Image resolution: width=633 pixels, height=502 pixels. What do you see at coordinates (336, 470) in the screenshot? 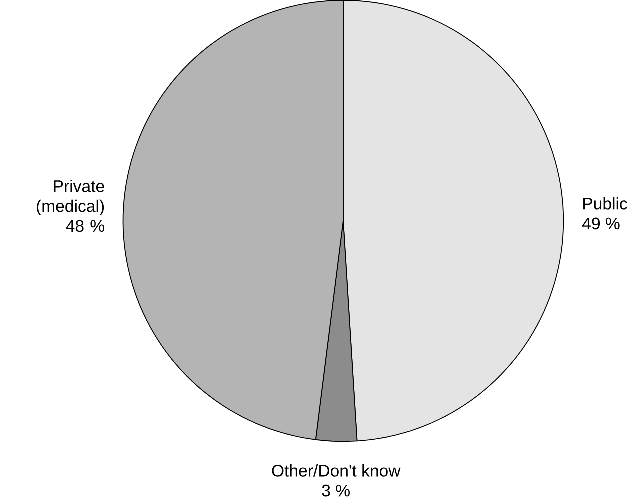
I see `slice-label: Other/Don't know` at bounding box center [336, 470].